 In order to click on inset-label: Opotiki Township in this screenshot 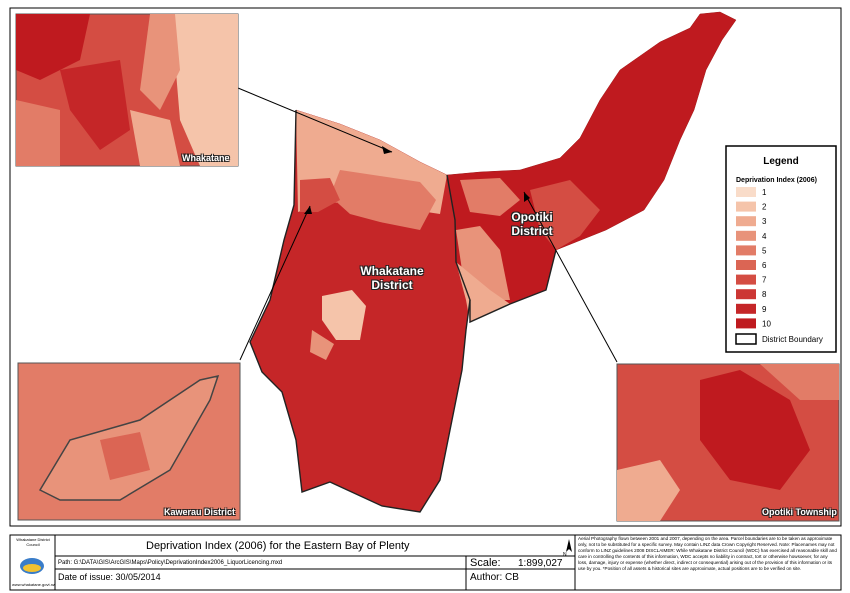, I will do `click(799, 512)`.